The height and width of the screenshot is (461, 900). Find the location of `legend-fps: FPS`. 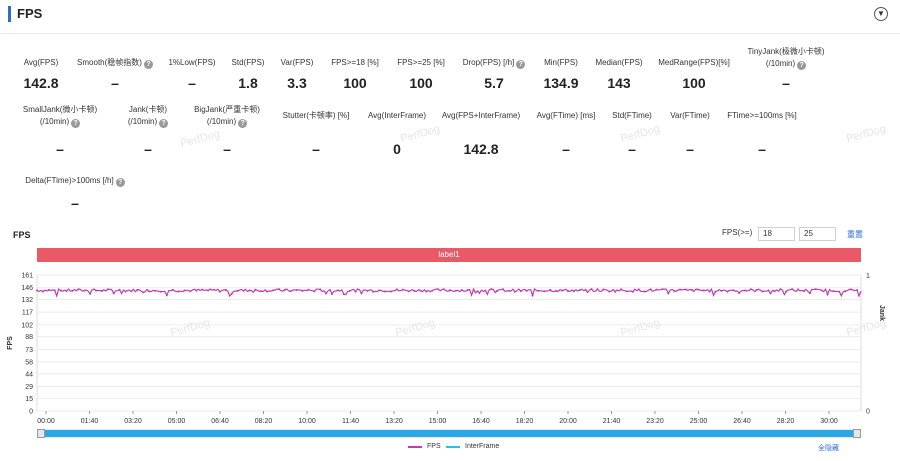

legend-fps: FPS is located at coordinates (424, 446).